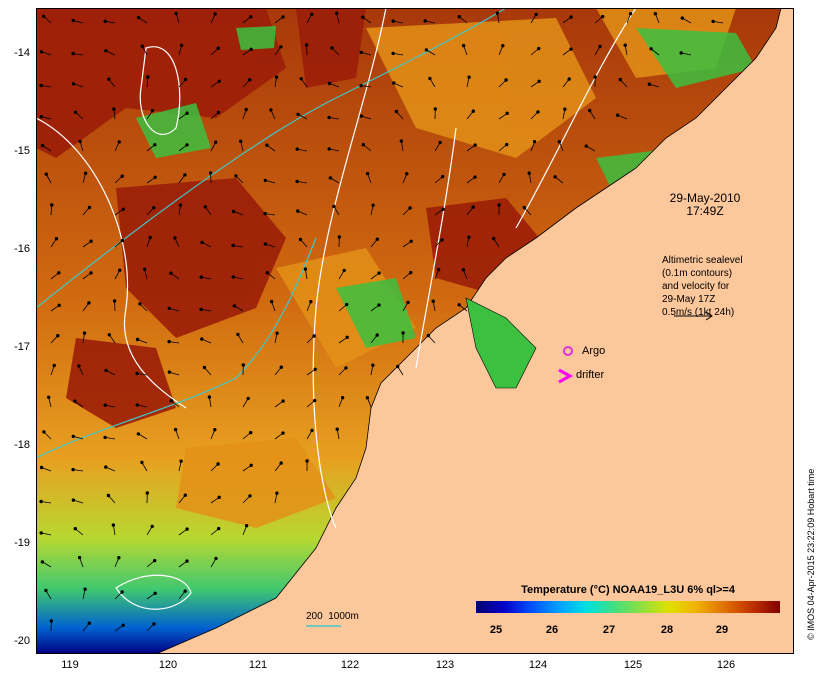  I want to click on colorbar-title: Temperature (°C) NOAA19_L3U 6% ql>=4, so click(628, 590).